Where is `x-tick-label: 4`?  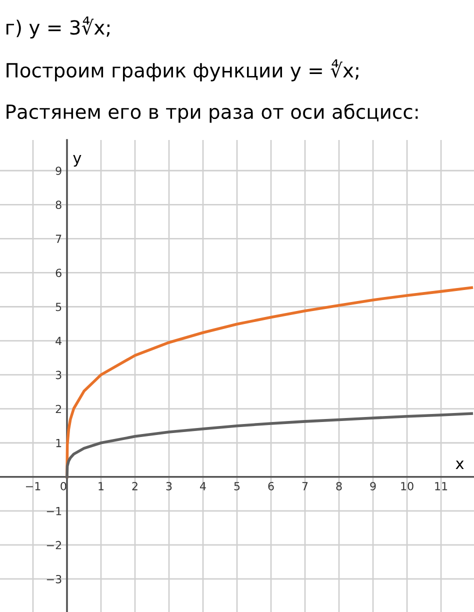 x-tick-label: 4 is located at coordinates (203, 486).